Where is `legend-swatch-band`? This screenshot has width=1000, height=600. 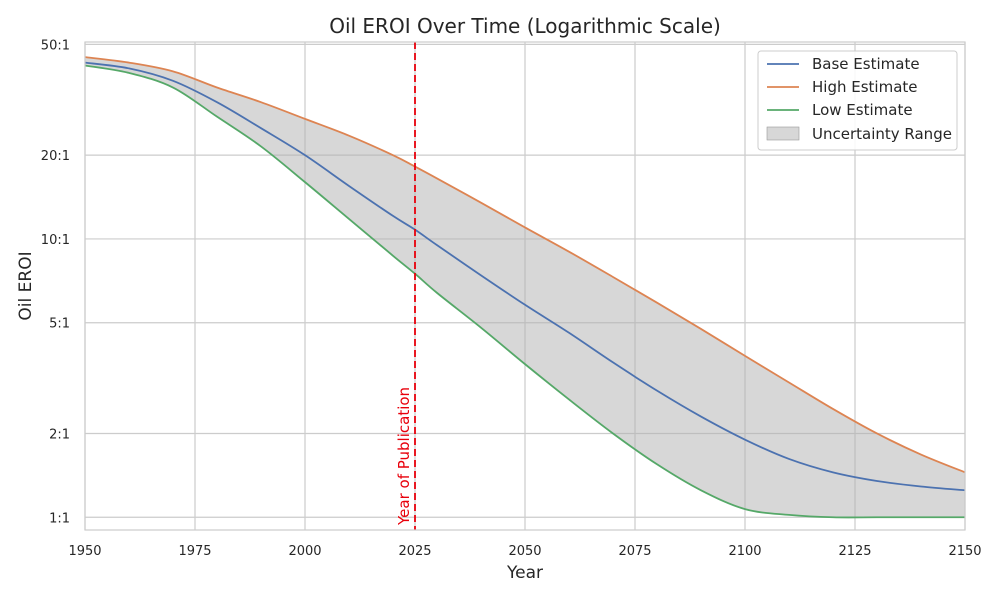 legend-swatch-band is located at coordinates (783, 133).